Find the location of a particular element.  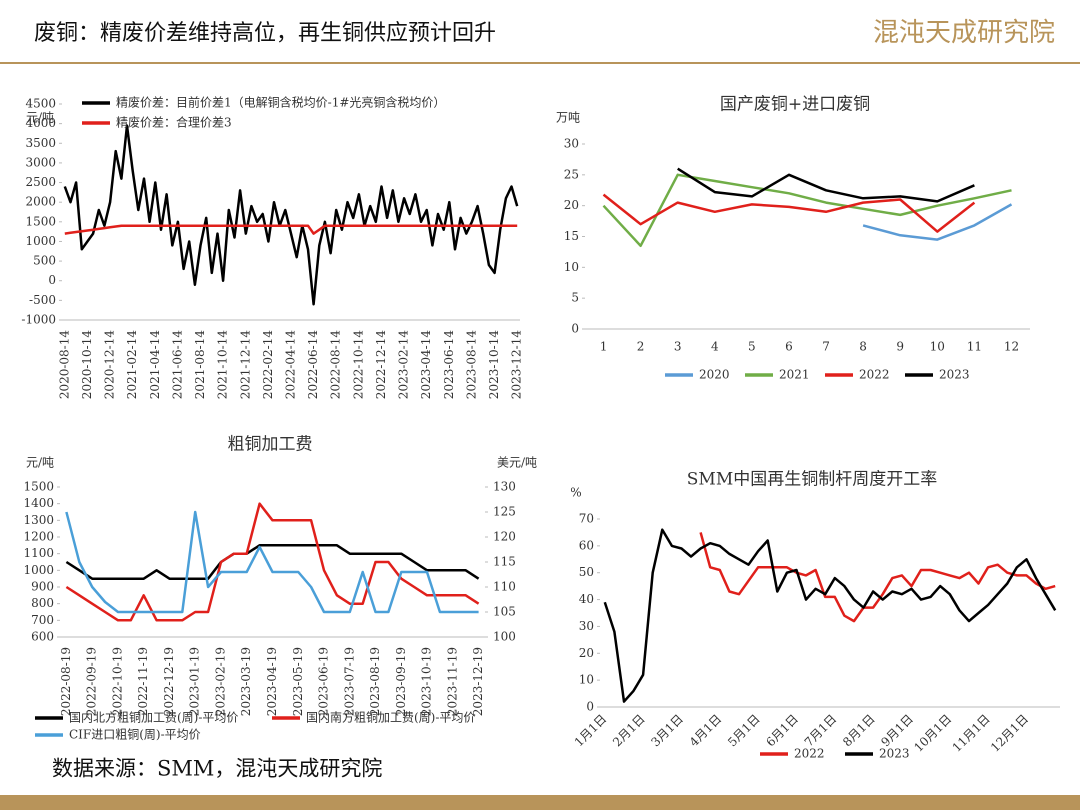

x-tick-label: 4月1日 is located at coordinates (706, 731).